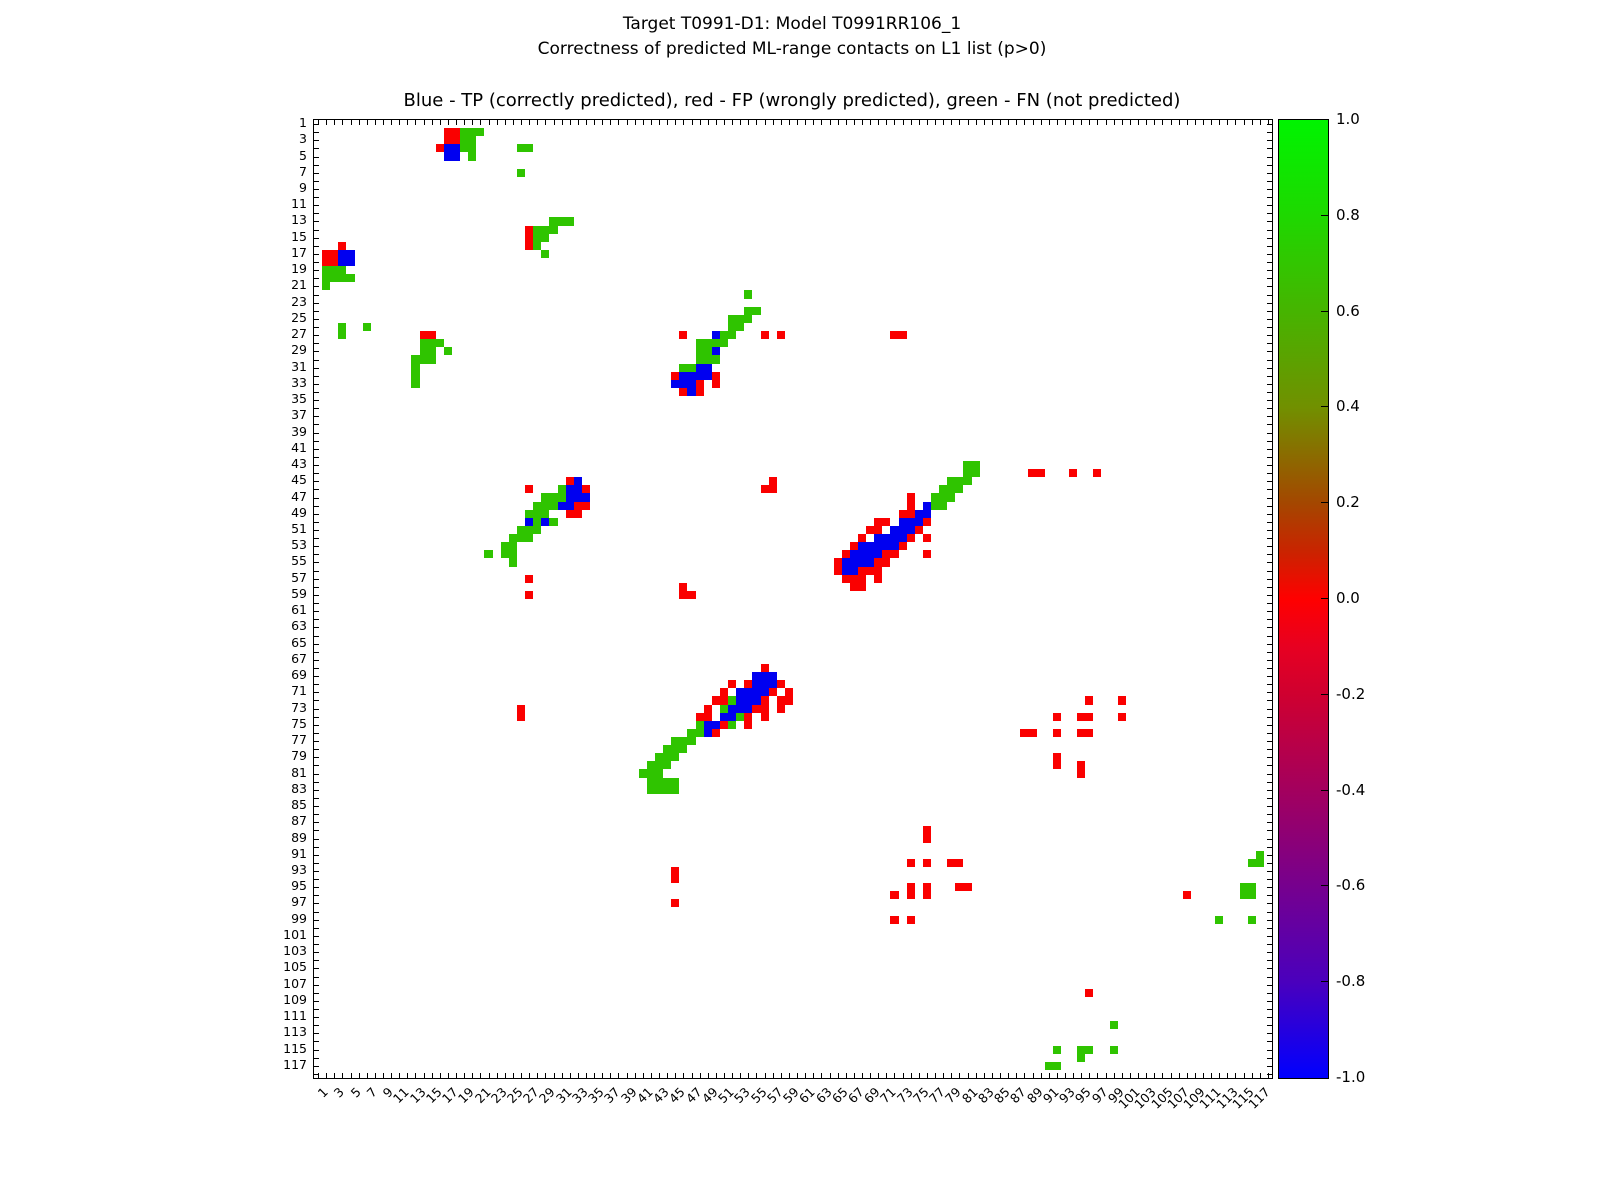  I want to click on y-tick-label: 105, so click(295, 967).